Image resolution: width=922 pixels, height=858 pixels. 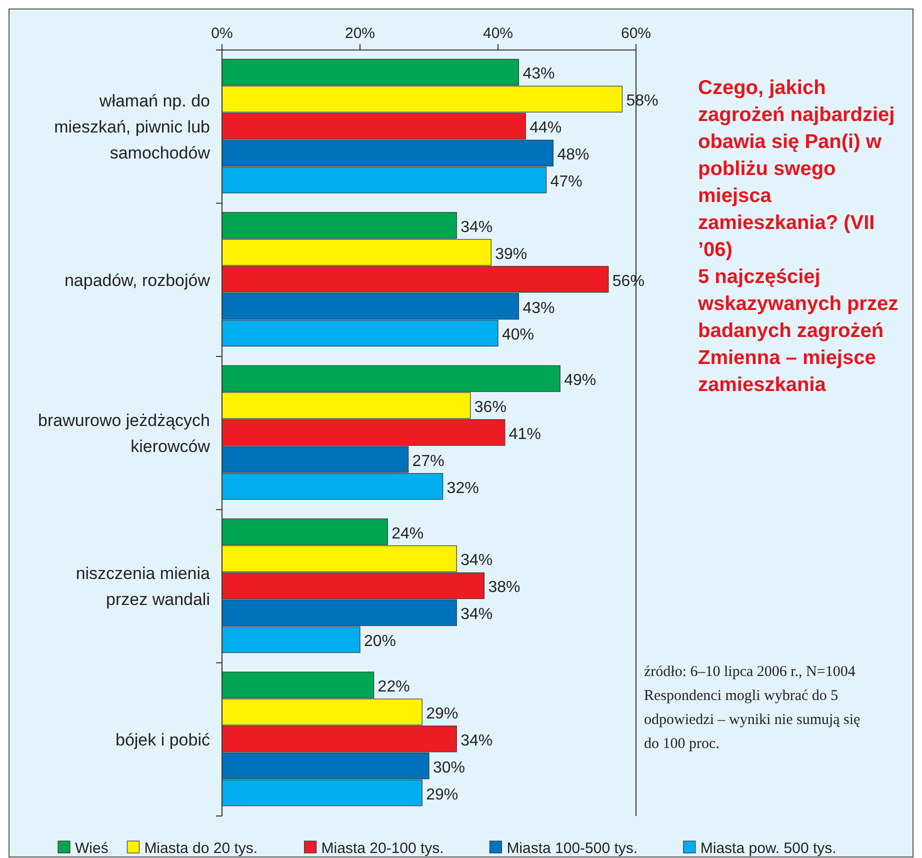 I want to click on legend-label: Miasta 100-500 tys., so click(x=572, y=848).